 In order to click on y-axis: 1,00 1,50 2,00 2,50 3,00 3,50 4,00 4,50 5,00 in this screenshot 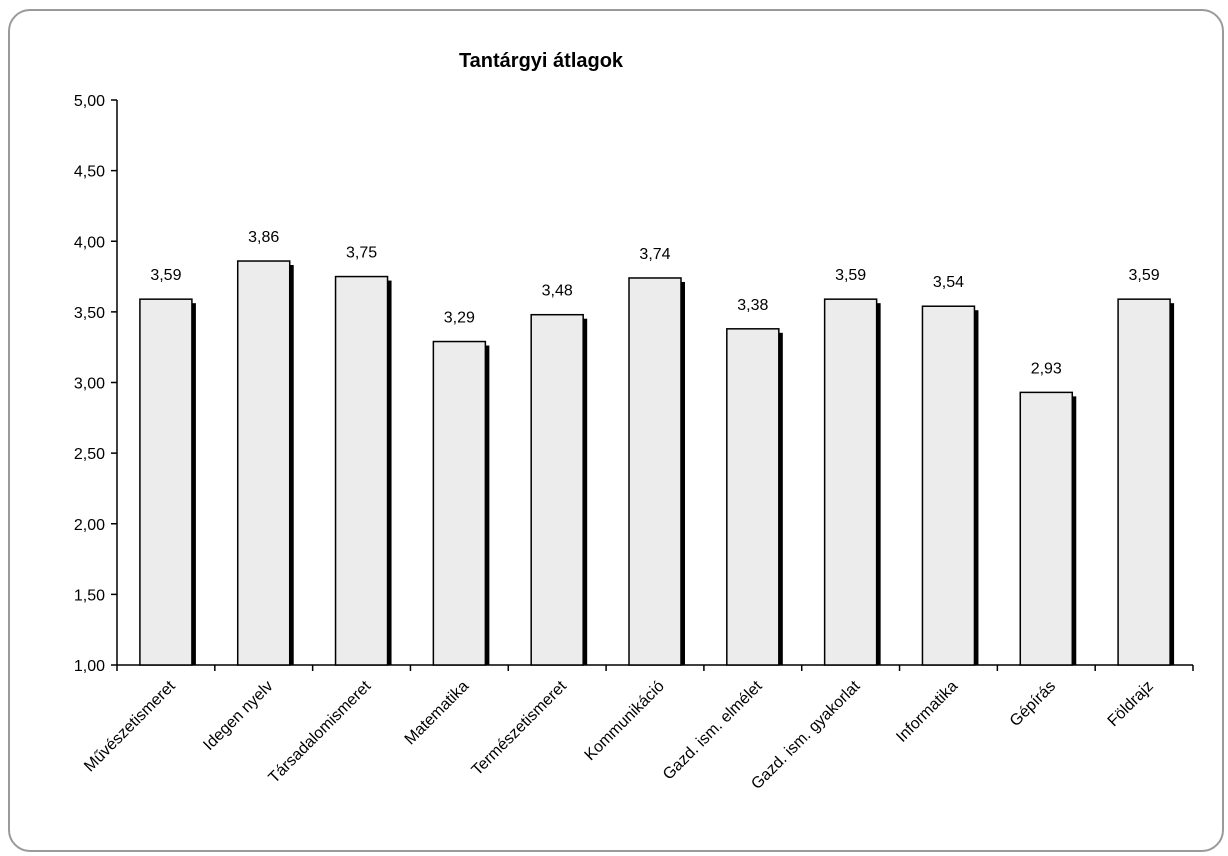, I will do `click(96, 384)`.